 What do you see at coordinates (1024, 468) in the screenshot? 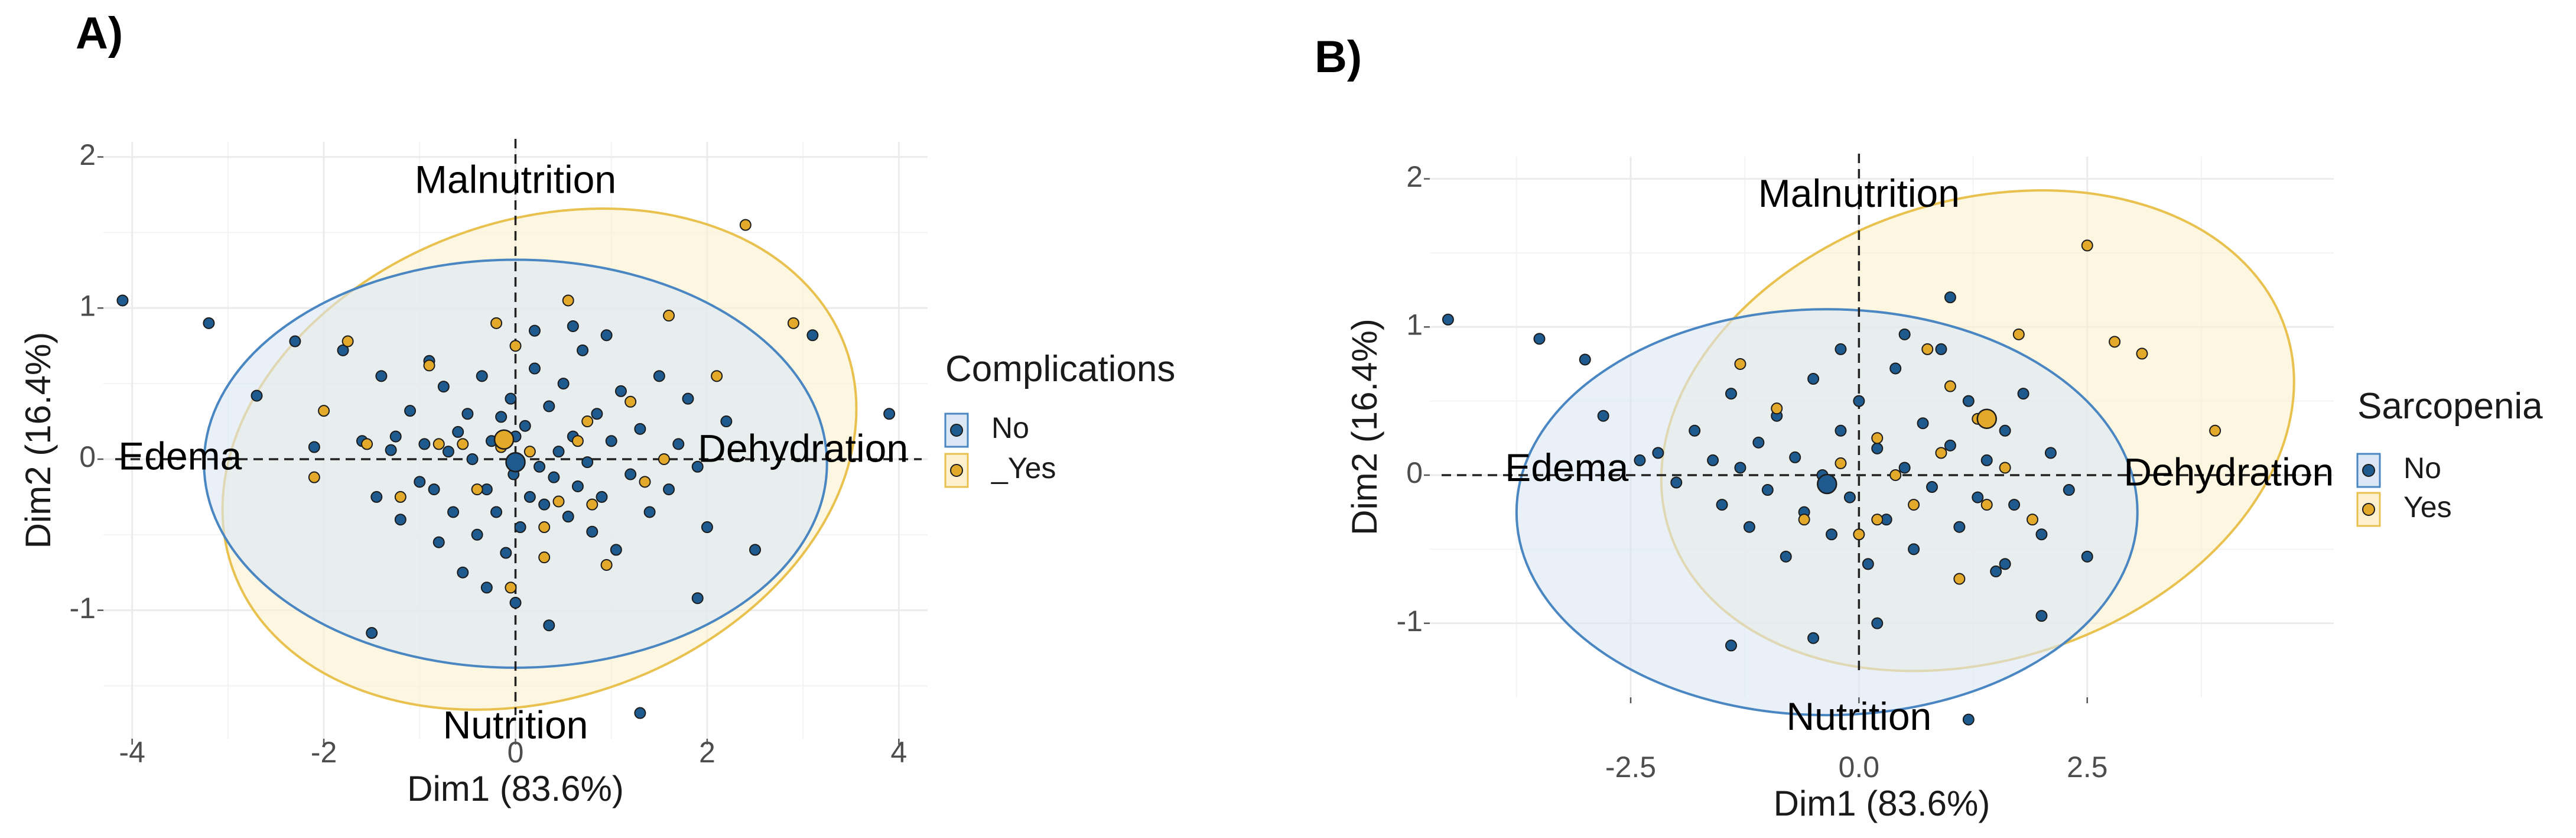
I see `legend-label: _Yes` at bounding box center [1024, 468].